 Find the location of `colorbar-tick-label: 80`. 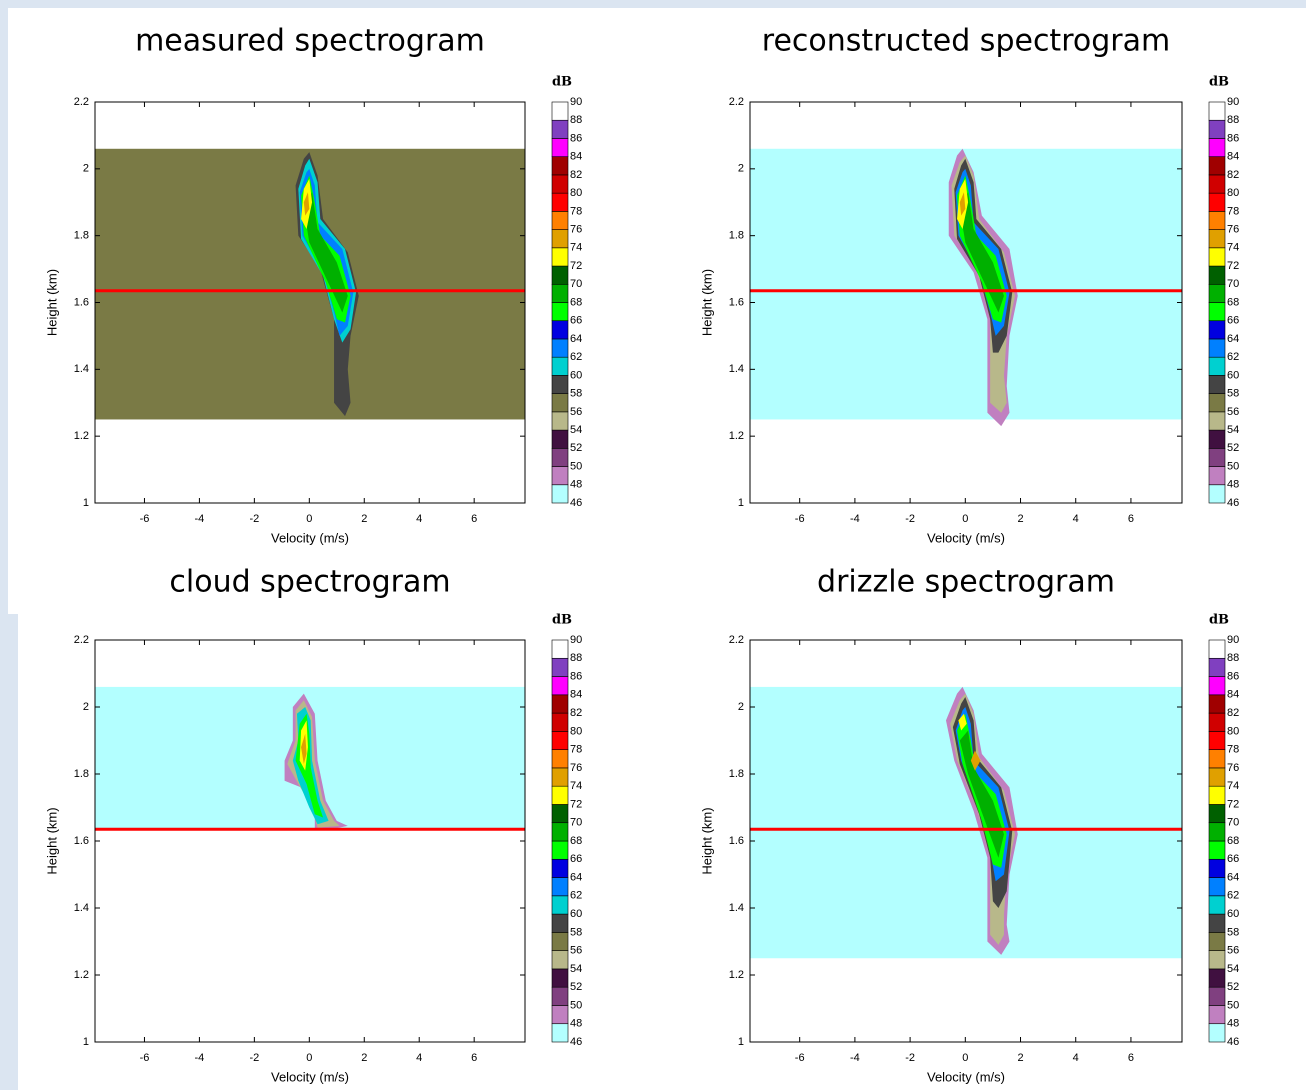

colorbar-tick-label: 80 is located at coordinates (576, 193).